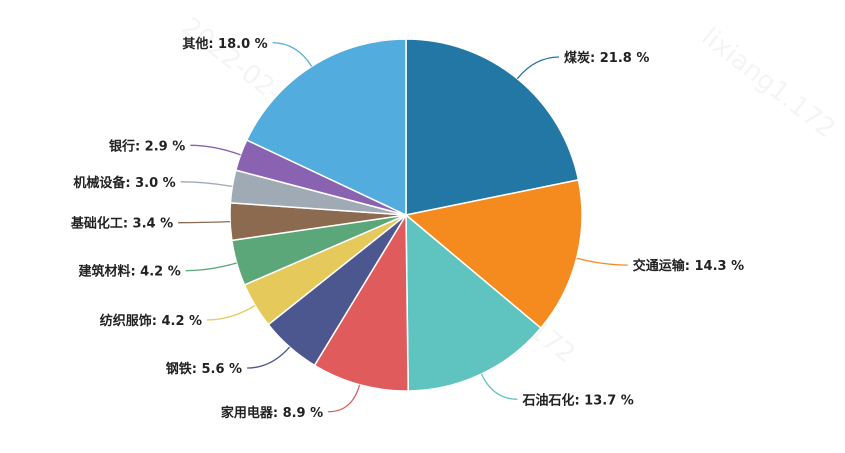 Image resolution: width=845 pixels, height=453 pixels. What do you see at coordinates (124, 183) in the screenshot?
I see `slice-label-8: 机械设备: 3.0 %` at bounding box center [124, 183].